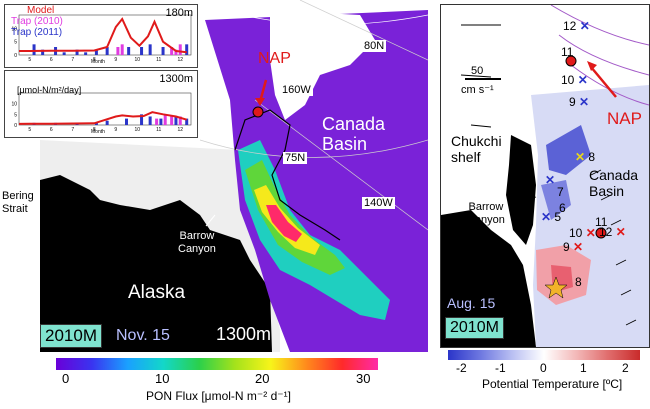  What do you see at coordinates (567, 52) in the screenshot?
I see `blue-marker-11: 11` at bounding box center [567, 52].